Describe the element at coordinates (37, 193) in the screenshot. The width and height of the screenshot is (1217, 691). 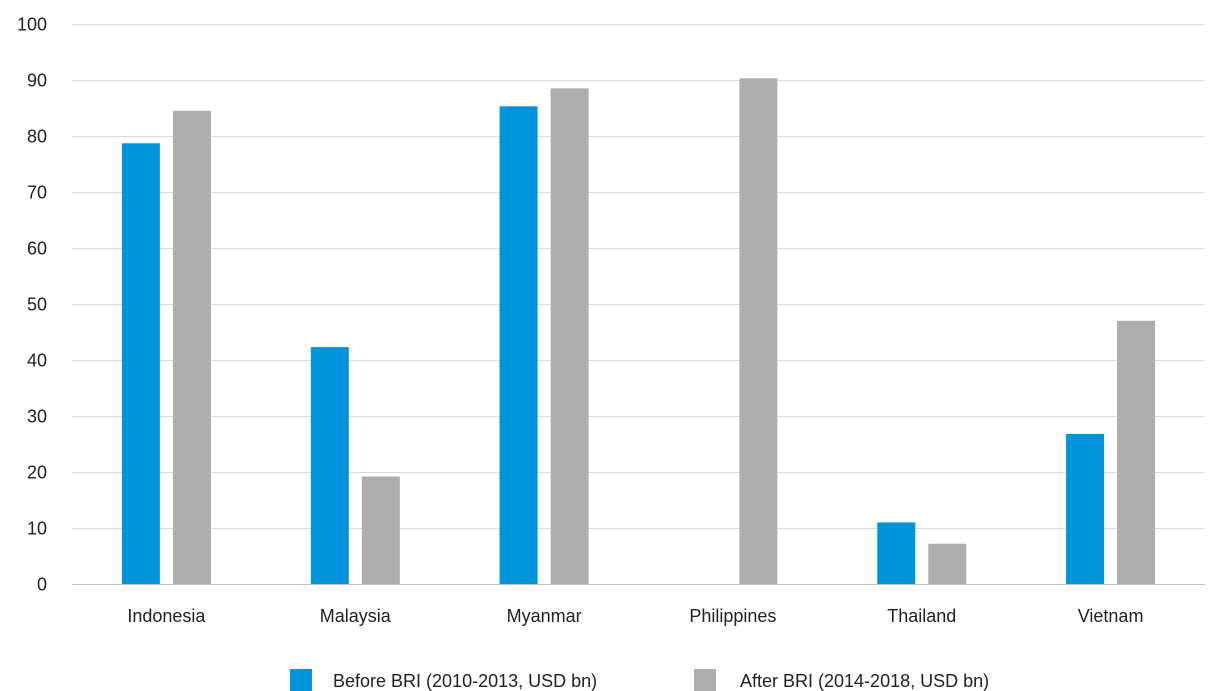
I see `y-tick-label: 70` at that location.